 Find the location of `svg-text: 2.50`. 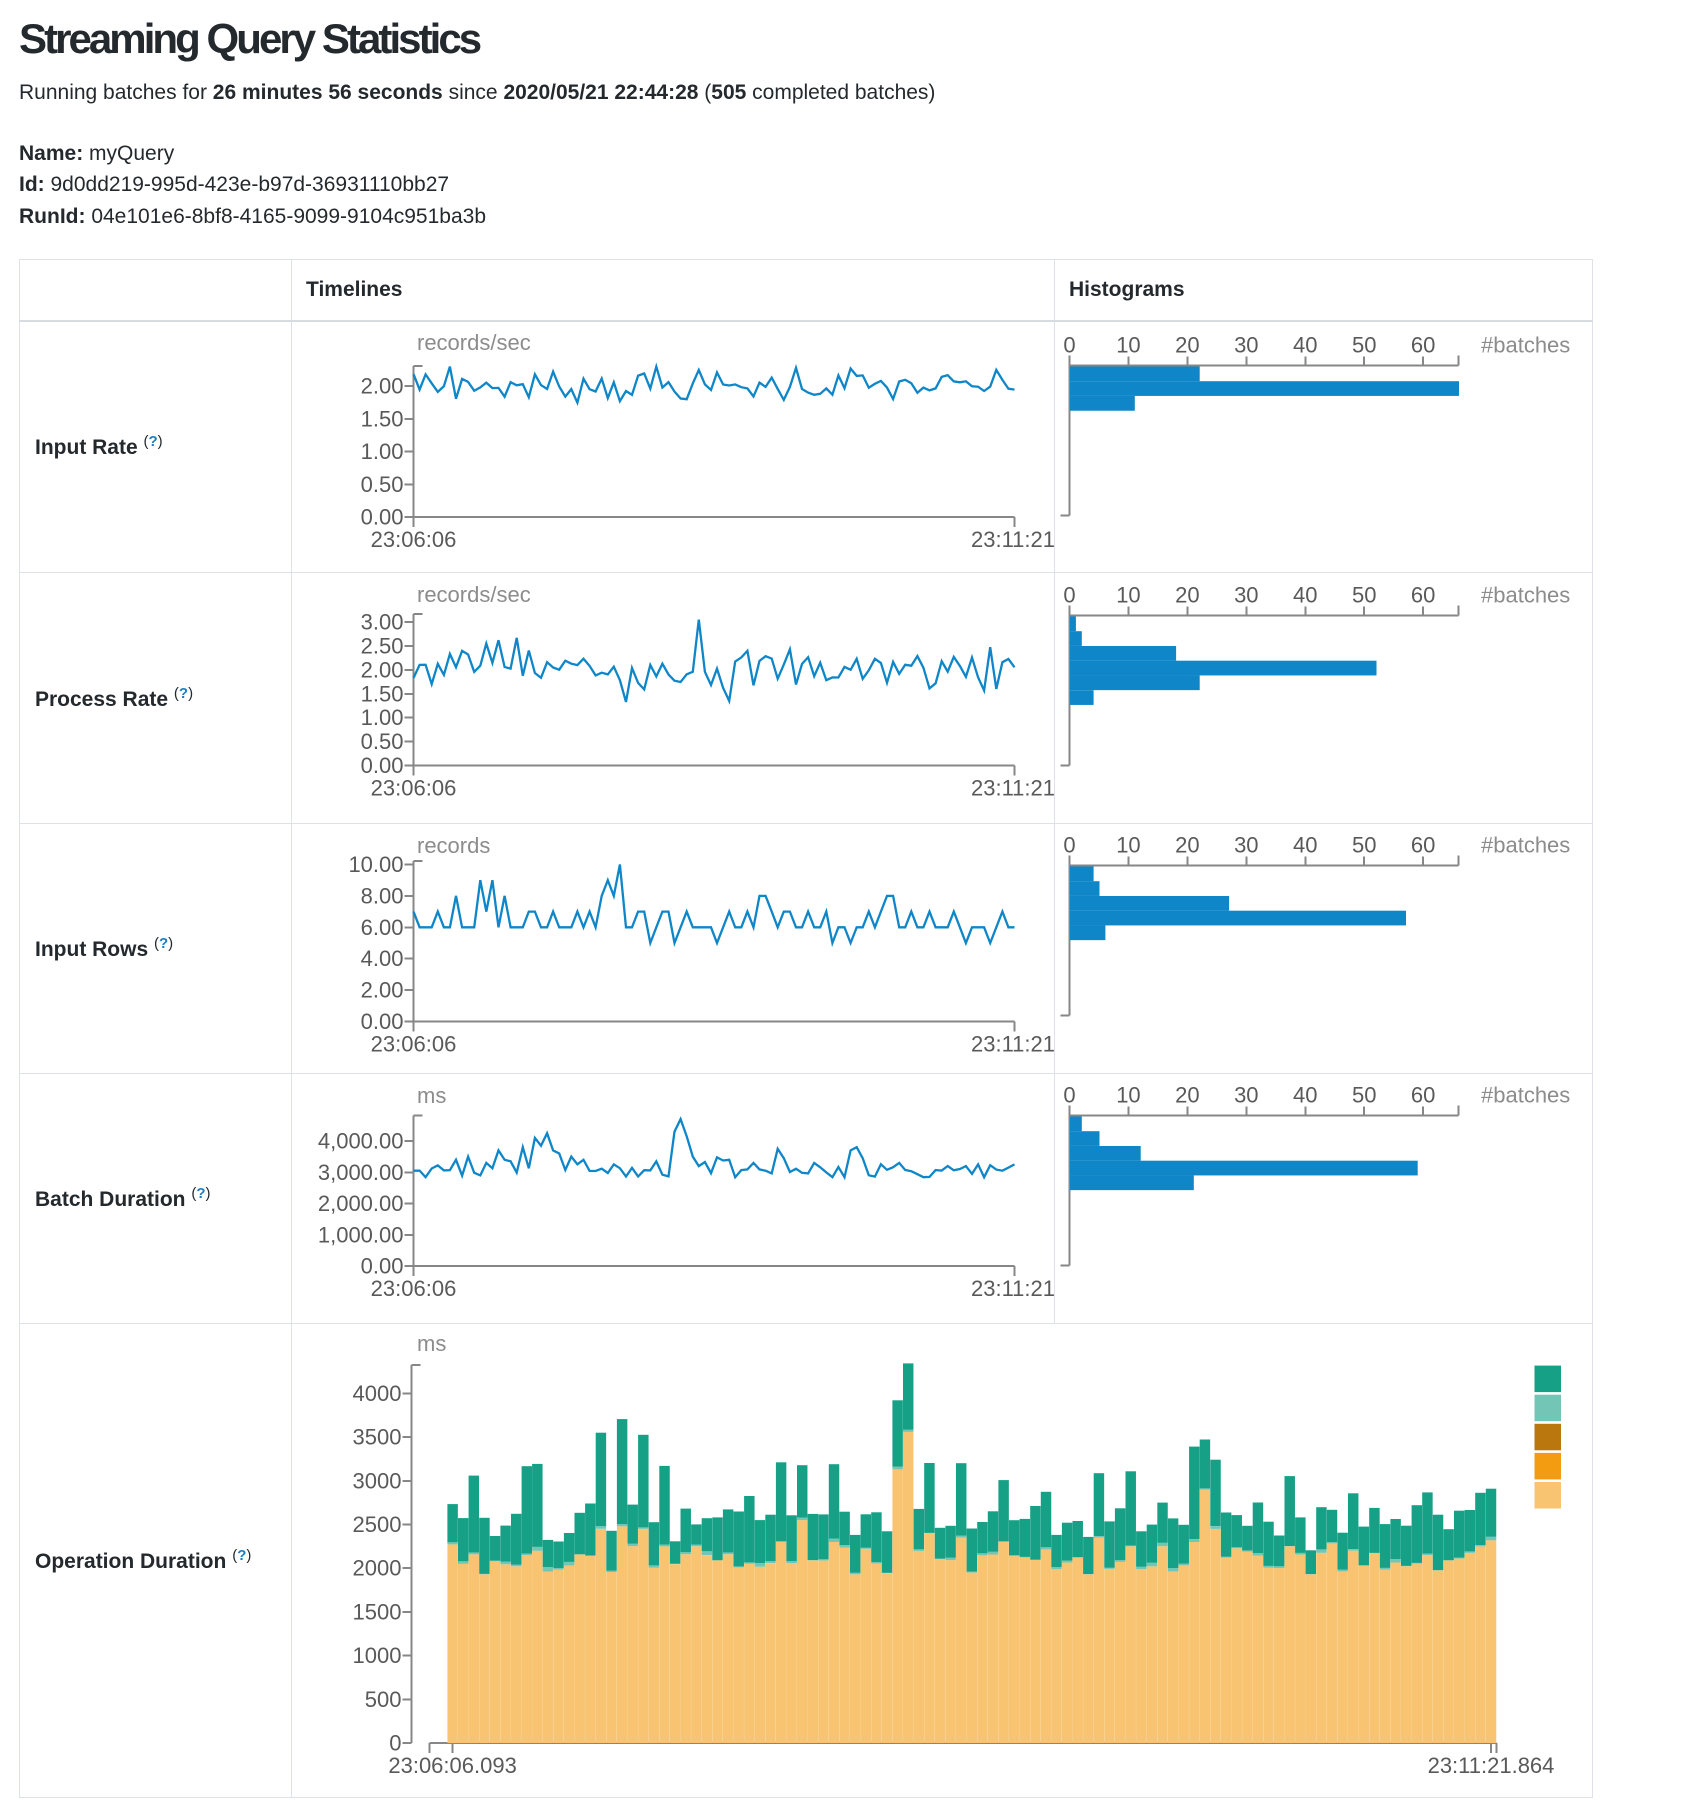

svg-text: 2.50 is located at coordinates (382, 645).